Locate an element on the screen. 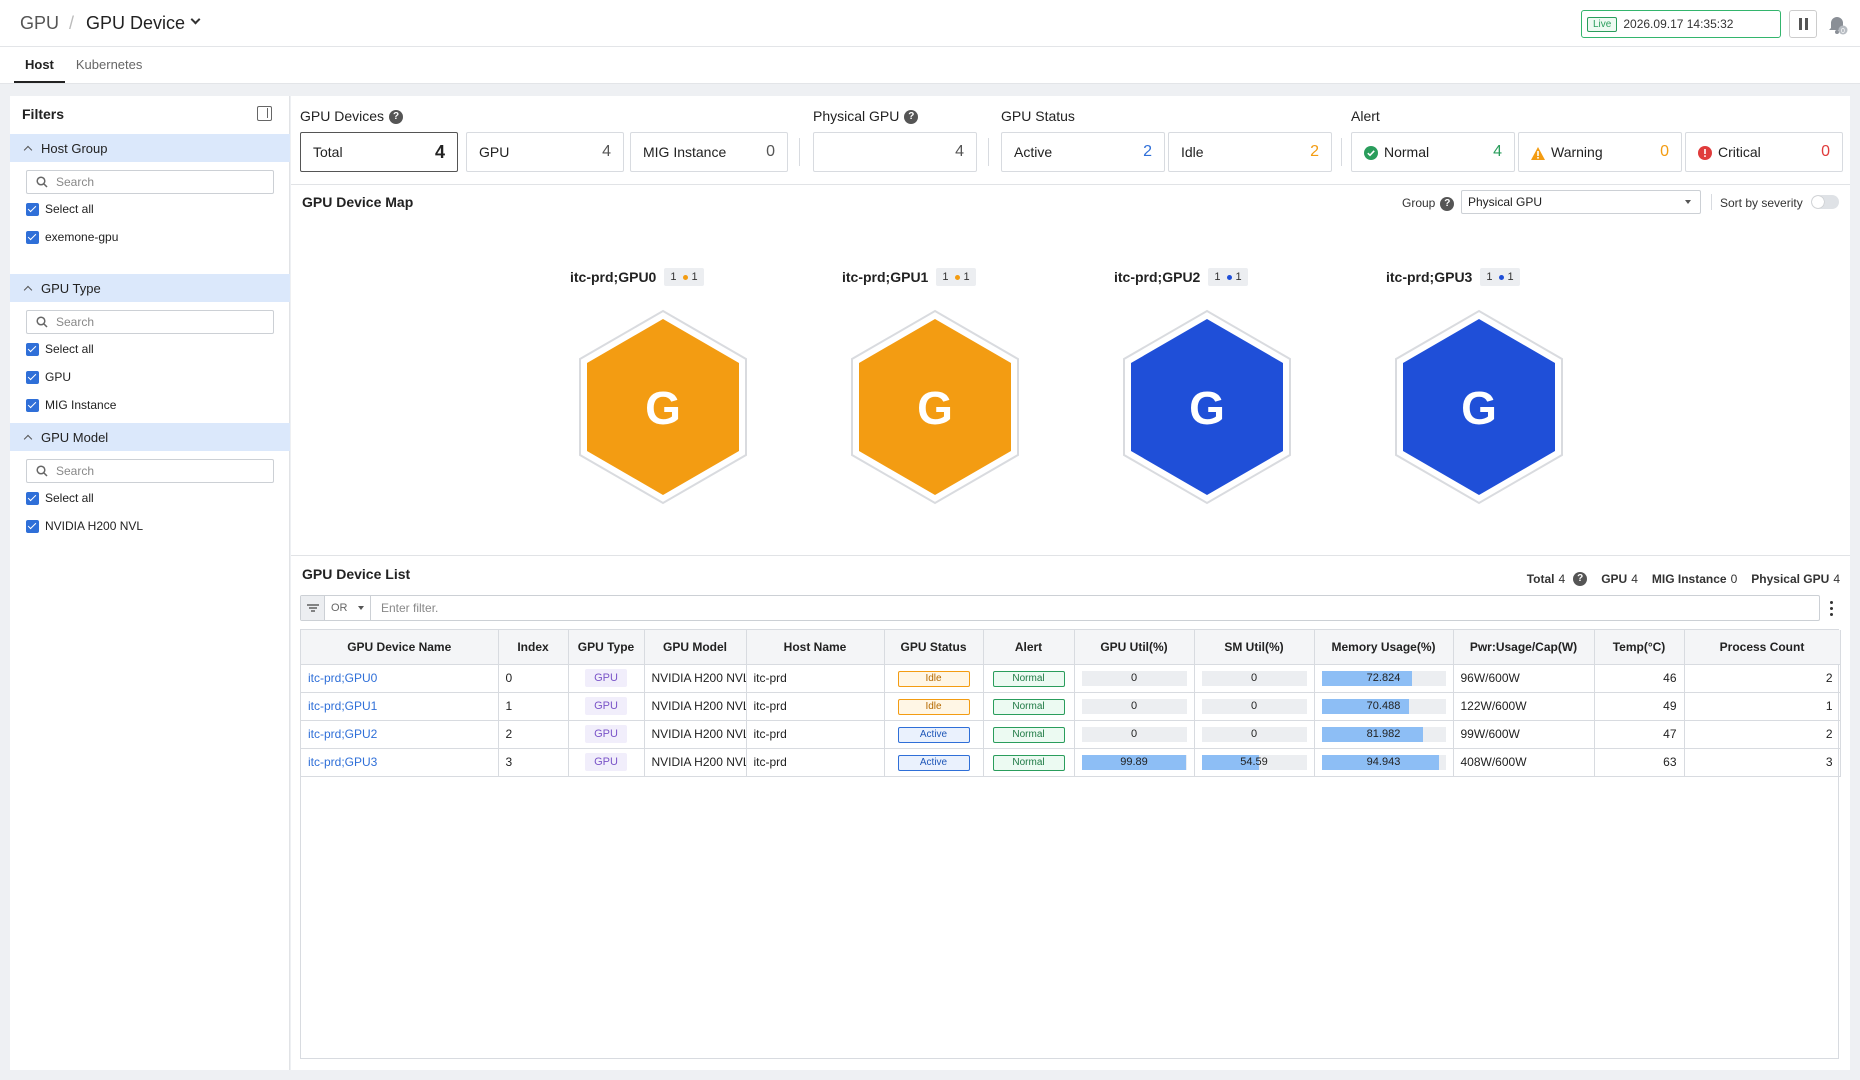 The width and height of the screenshot is (1860, 1080). column-header: Index is located at coordinates (533, 647).